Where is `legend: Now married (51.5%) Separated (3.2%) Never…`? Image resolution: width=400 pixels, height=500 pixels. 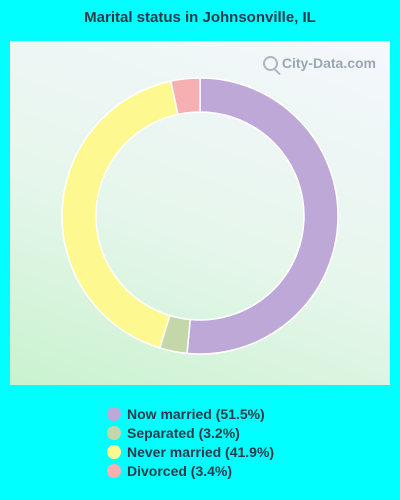
legend: Now married (51.5%) Separated (3.2%) Never… is located at coordinates (190, 442).